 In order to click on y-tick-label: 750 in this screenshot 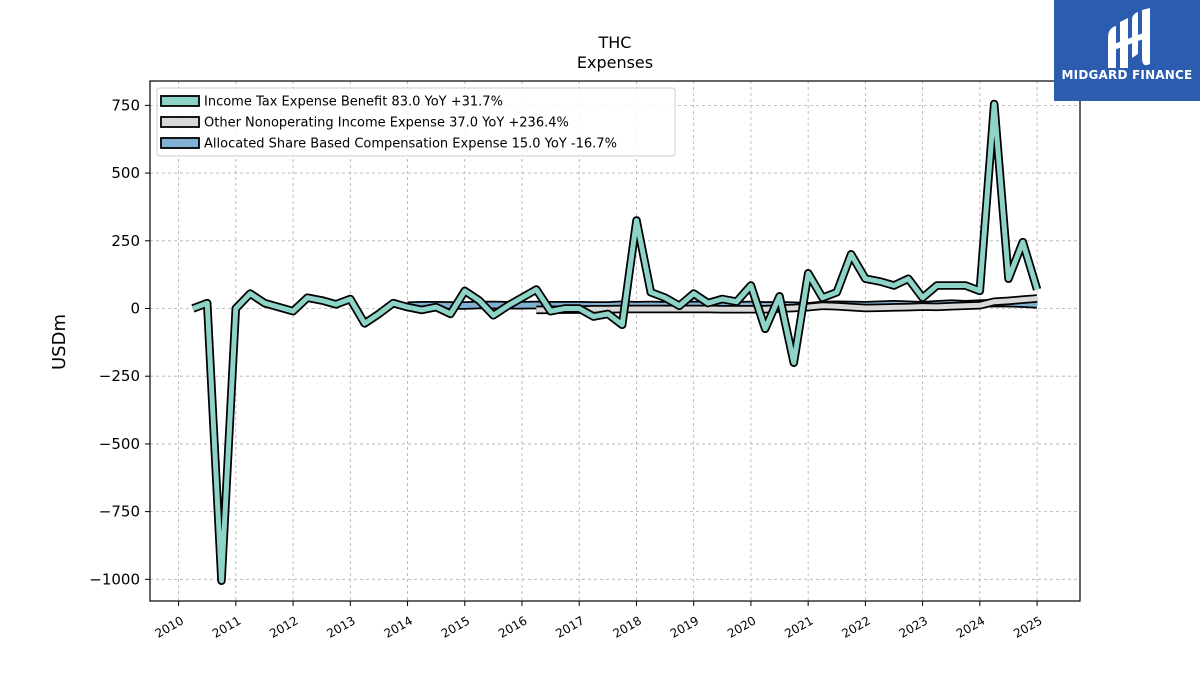, I will do `click(125, 105)`.